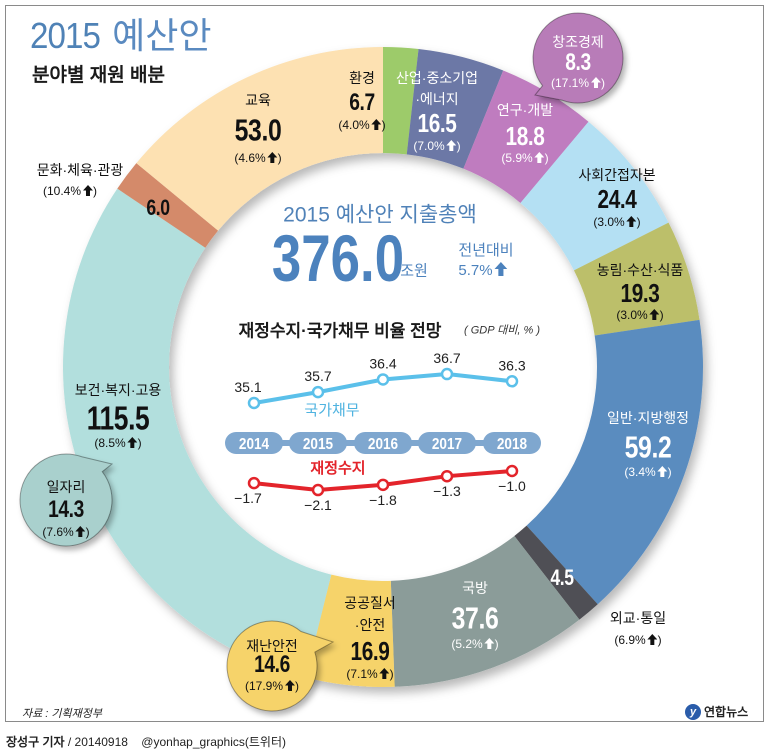  I want to click on donut-slice-education, so click(259, 139).